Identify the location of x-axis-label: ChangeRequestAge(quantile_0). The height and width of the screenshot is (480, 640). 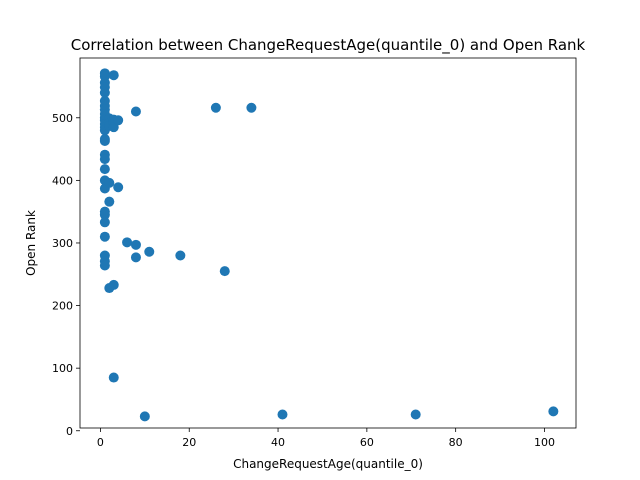
(328, 464).